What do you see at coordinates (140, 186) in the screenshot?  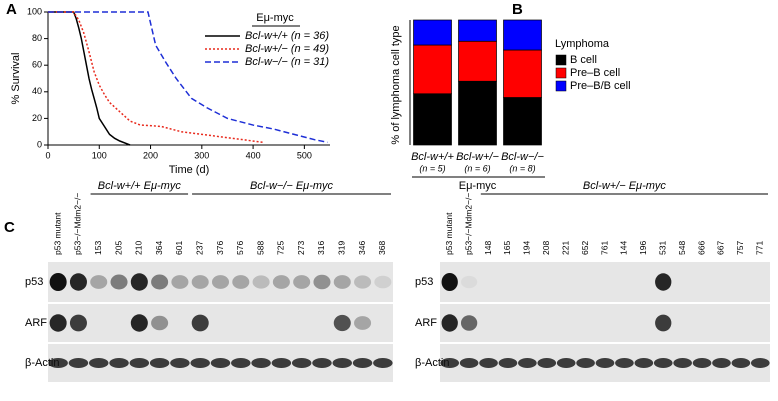 I see `group-label: Bcl-w+/+ Eμ-myc` at bounding box center [140, 186].